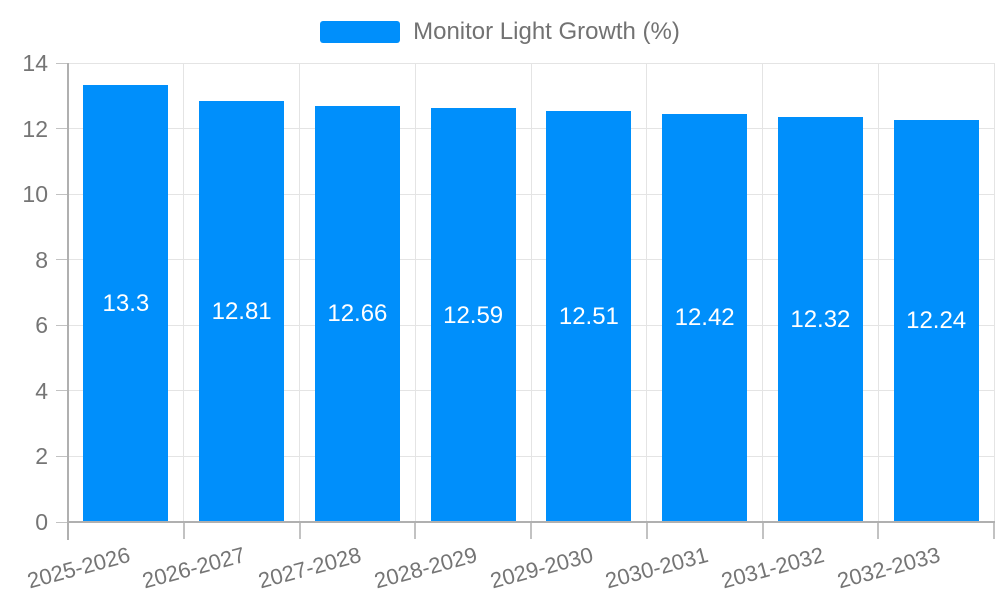 Image resolution: width=1000 pixels, height=600 pixels. I want to click on x-axis-tick-label: 2028-2029, so click(425, 568).